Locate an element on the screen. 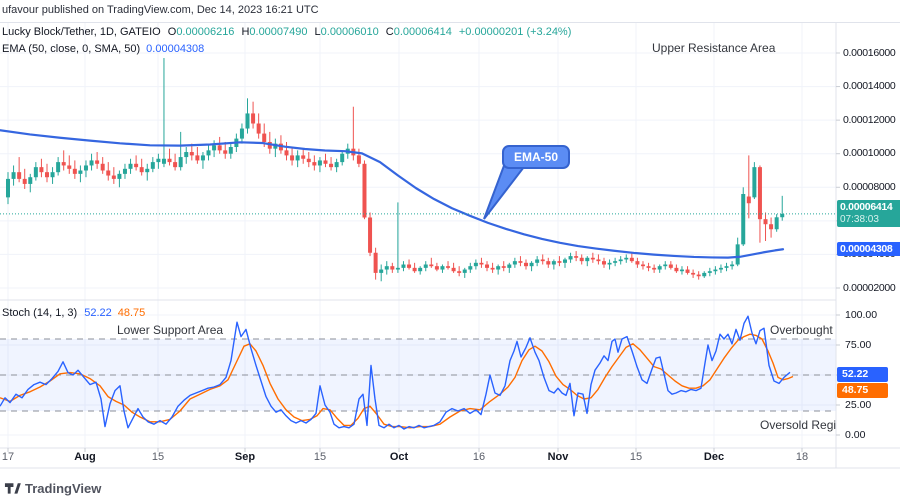  tradingview-logo-icon is located at coordinates (12, 488).